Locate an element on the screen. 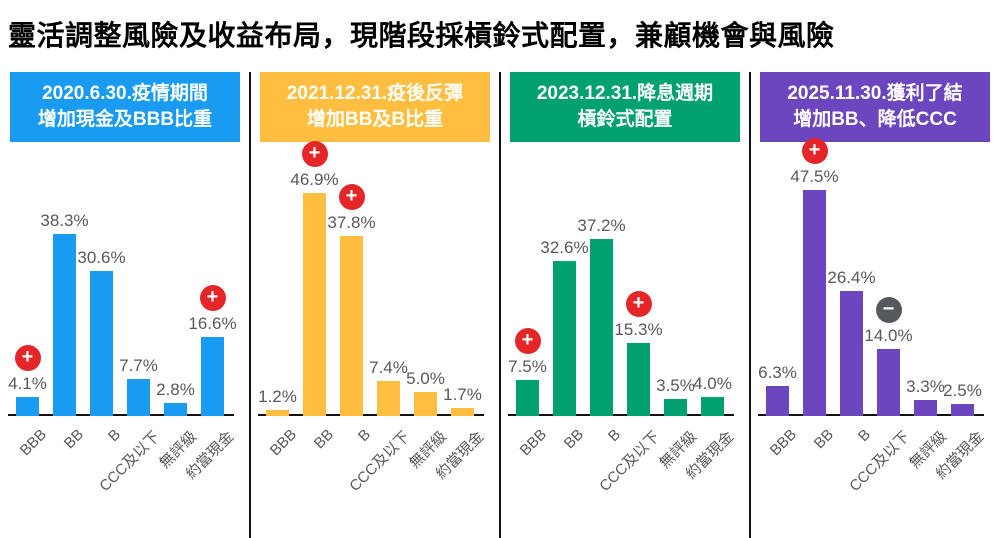  panel-header: 2023.12.31.降息週期槓鈴式配置 is located at coordinates (625, 107).